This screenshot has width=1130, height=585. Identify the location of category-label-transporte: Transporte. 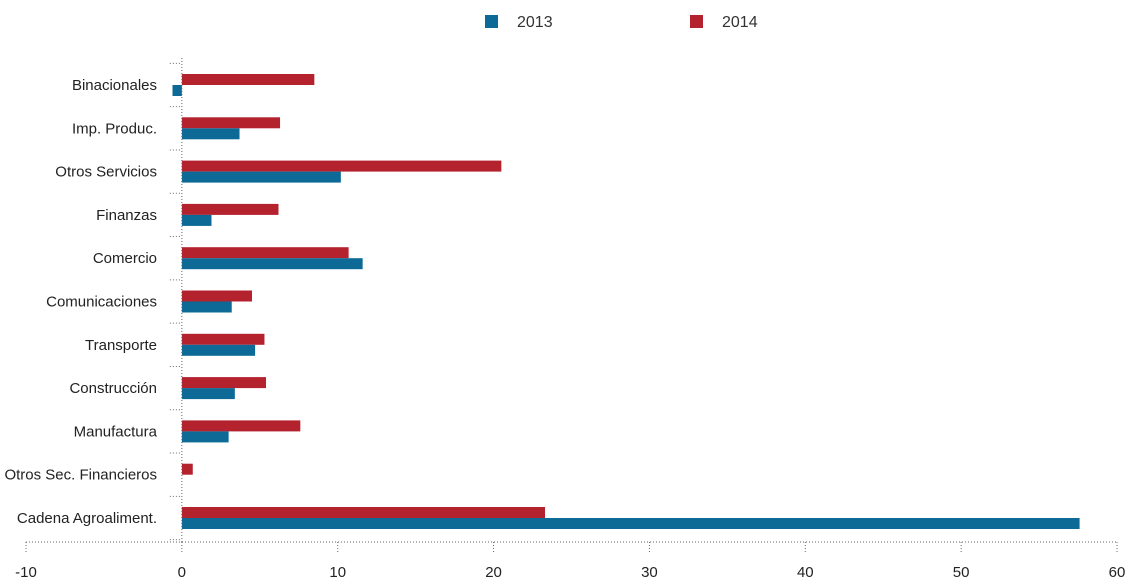
(121, 345).